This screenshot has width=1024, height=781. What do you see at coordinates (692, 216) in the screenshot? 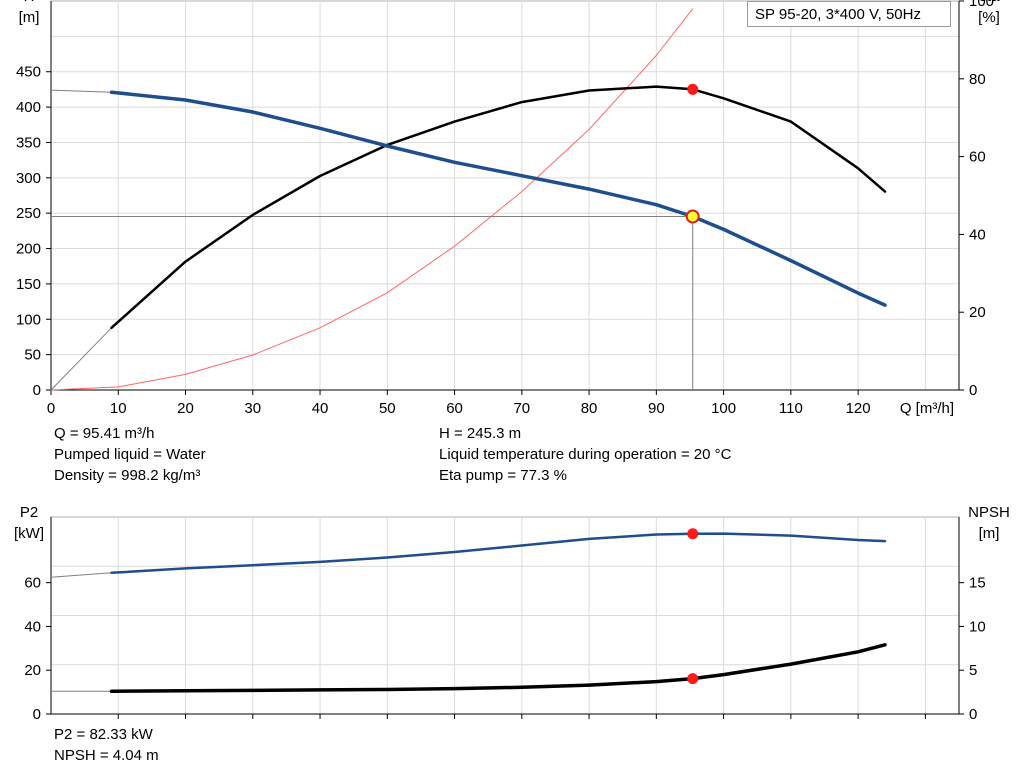
I see `operating-point-head` at bounding box center [692, 216].